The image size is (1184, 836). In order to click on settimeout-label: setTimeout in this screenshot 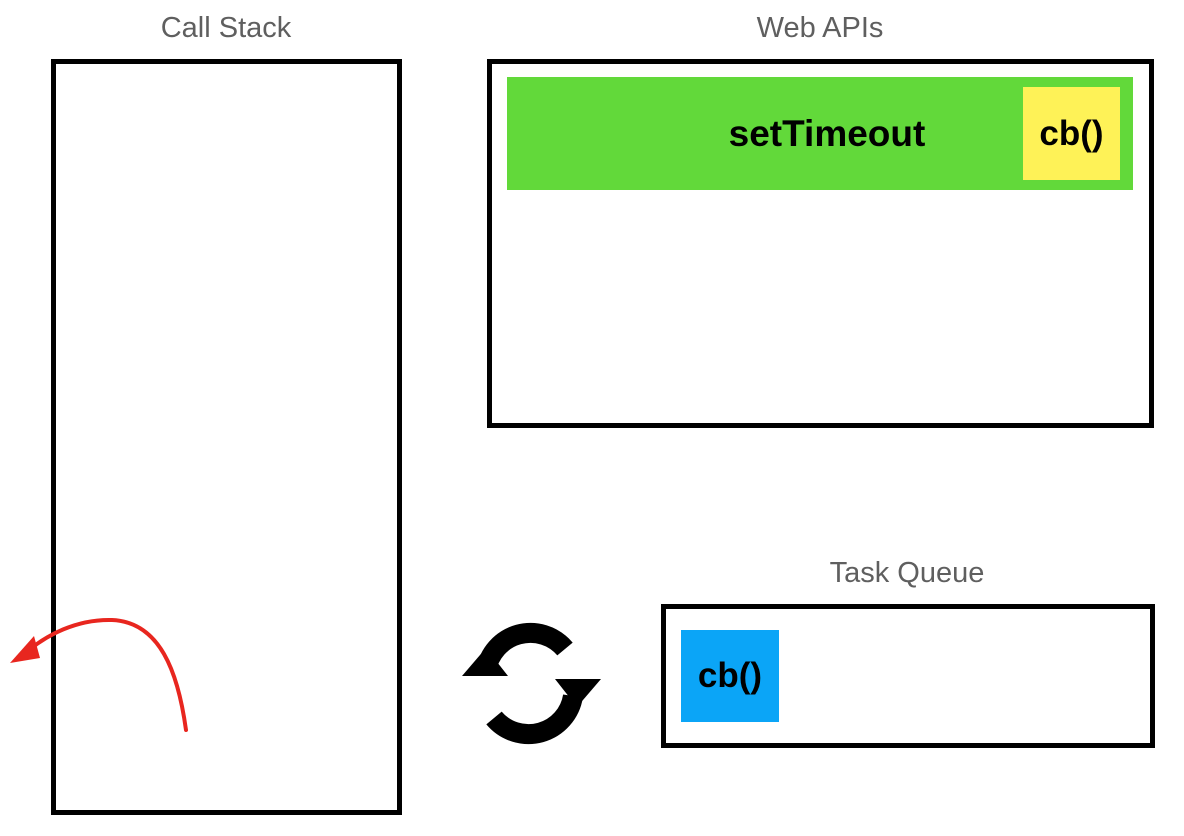, I will do `click(827, 133)`.